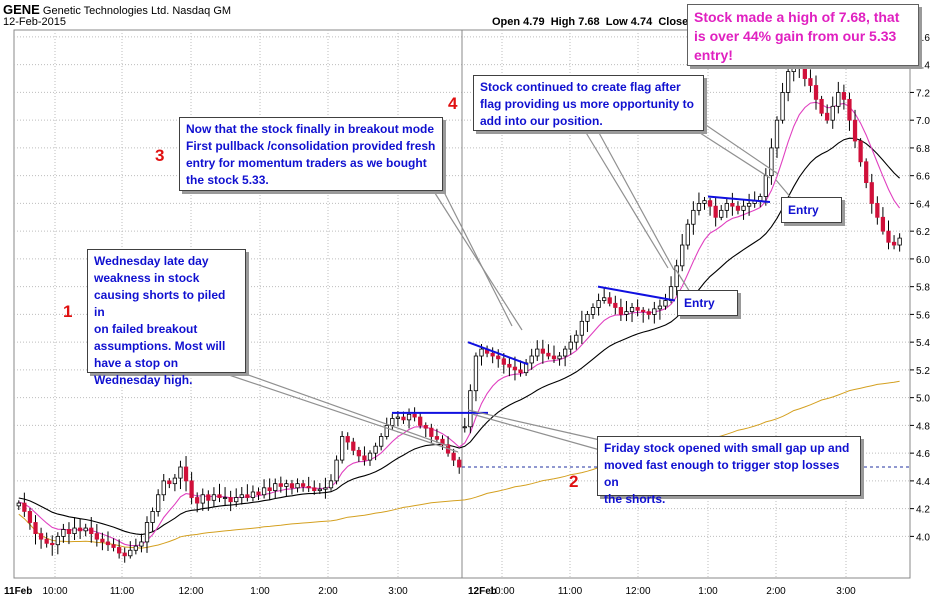 Image resolution: width=950 pixels, height=600 pixels. What do you see at coordinates (776, 591) in the screenshot?
I see `x-tick-label-1-4: 2:00` at bounding box center [776, 591].